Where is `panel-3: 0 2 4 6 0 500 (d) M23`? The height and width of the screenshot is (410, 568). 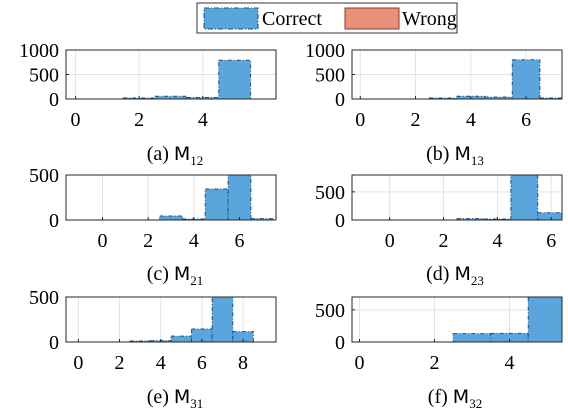
panel-3: 0 2 4 6 0 500 (d) M23 is located at coordinates (439, 231).